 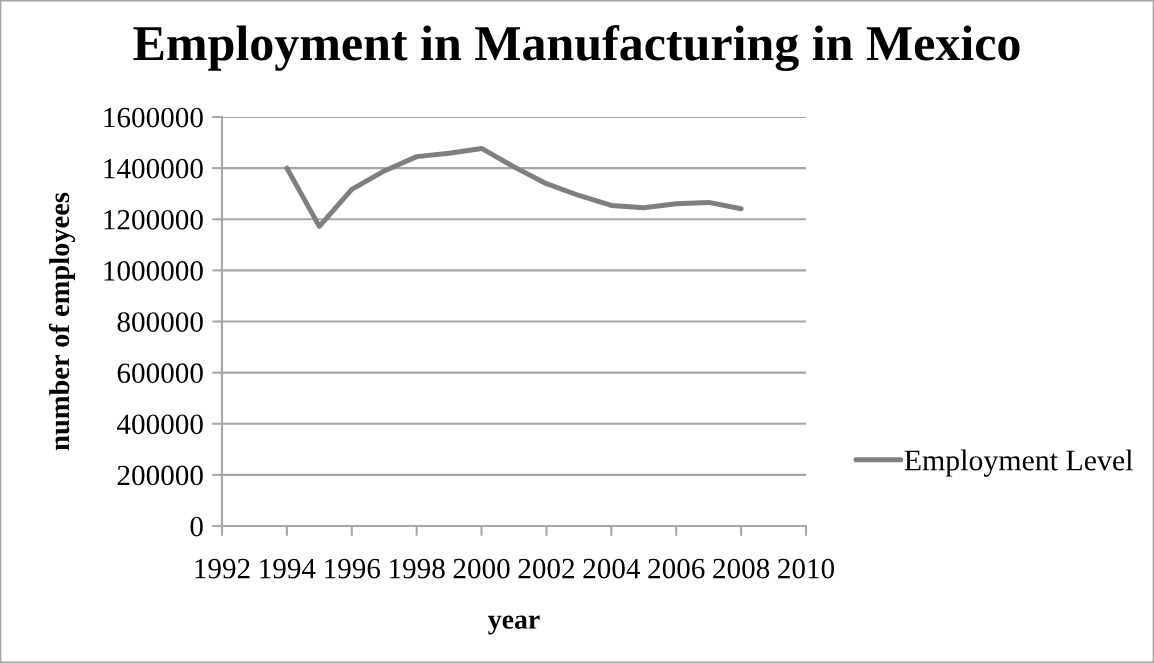 What do you see at coordinates (160, 424) in the screenshot?
I see `y-tick-label: 400000` at bounding box center [160, 424].